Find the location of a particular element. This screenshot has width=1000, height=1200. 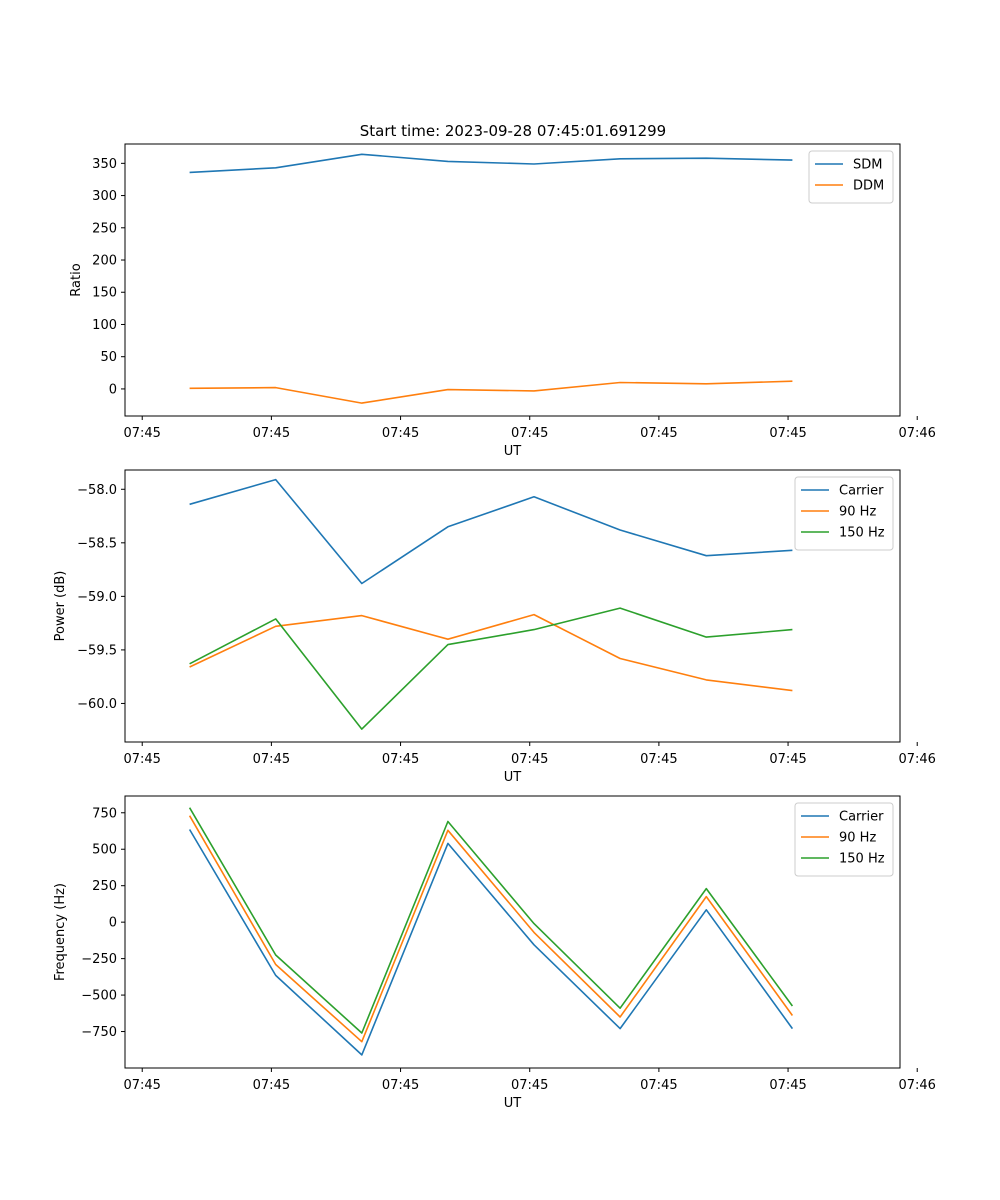

y-tick-label: −59.0 is located at coordinates (97, 597).